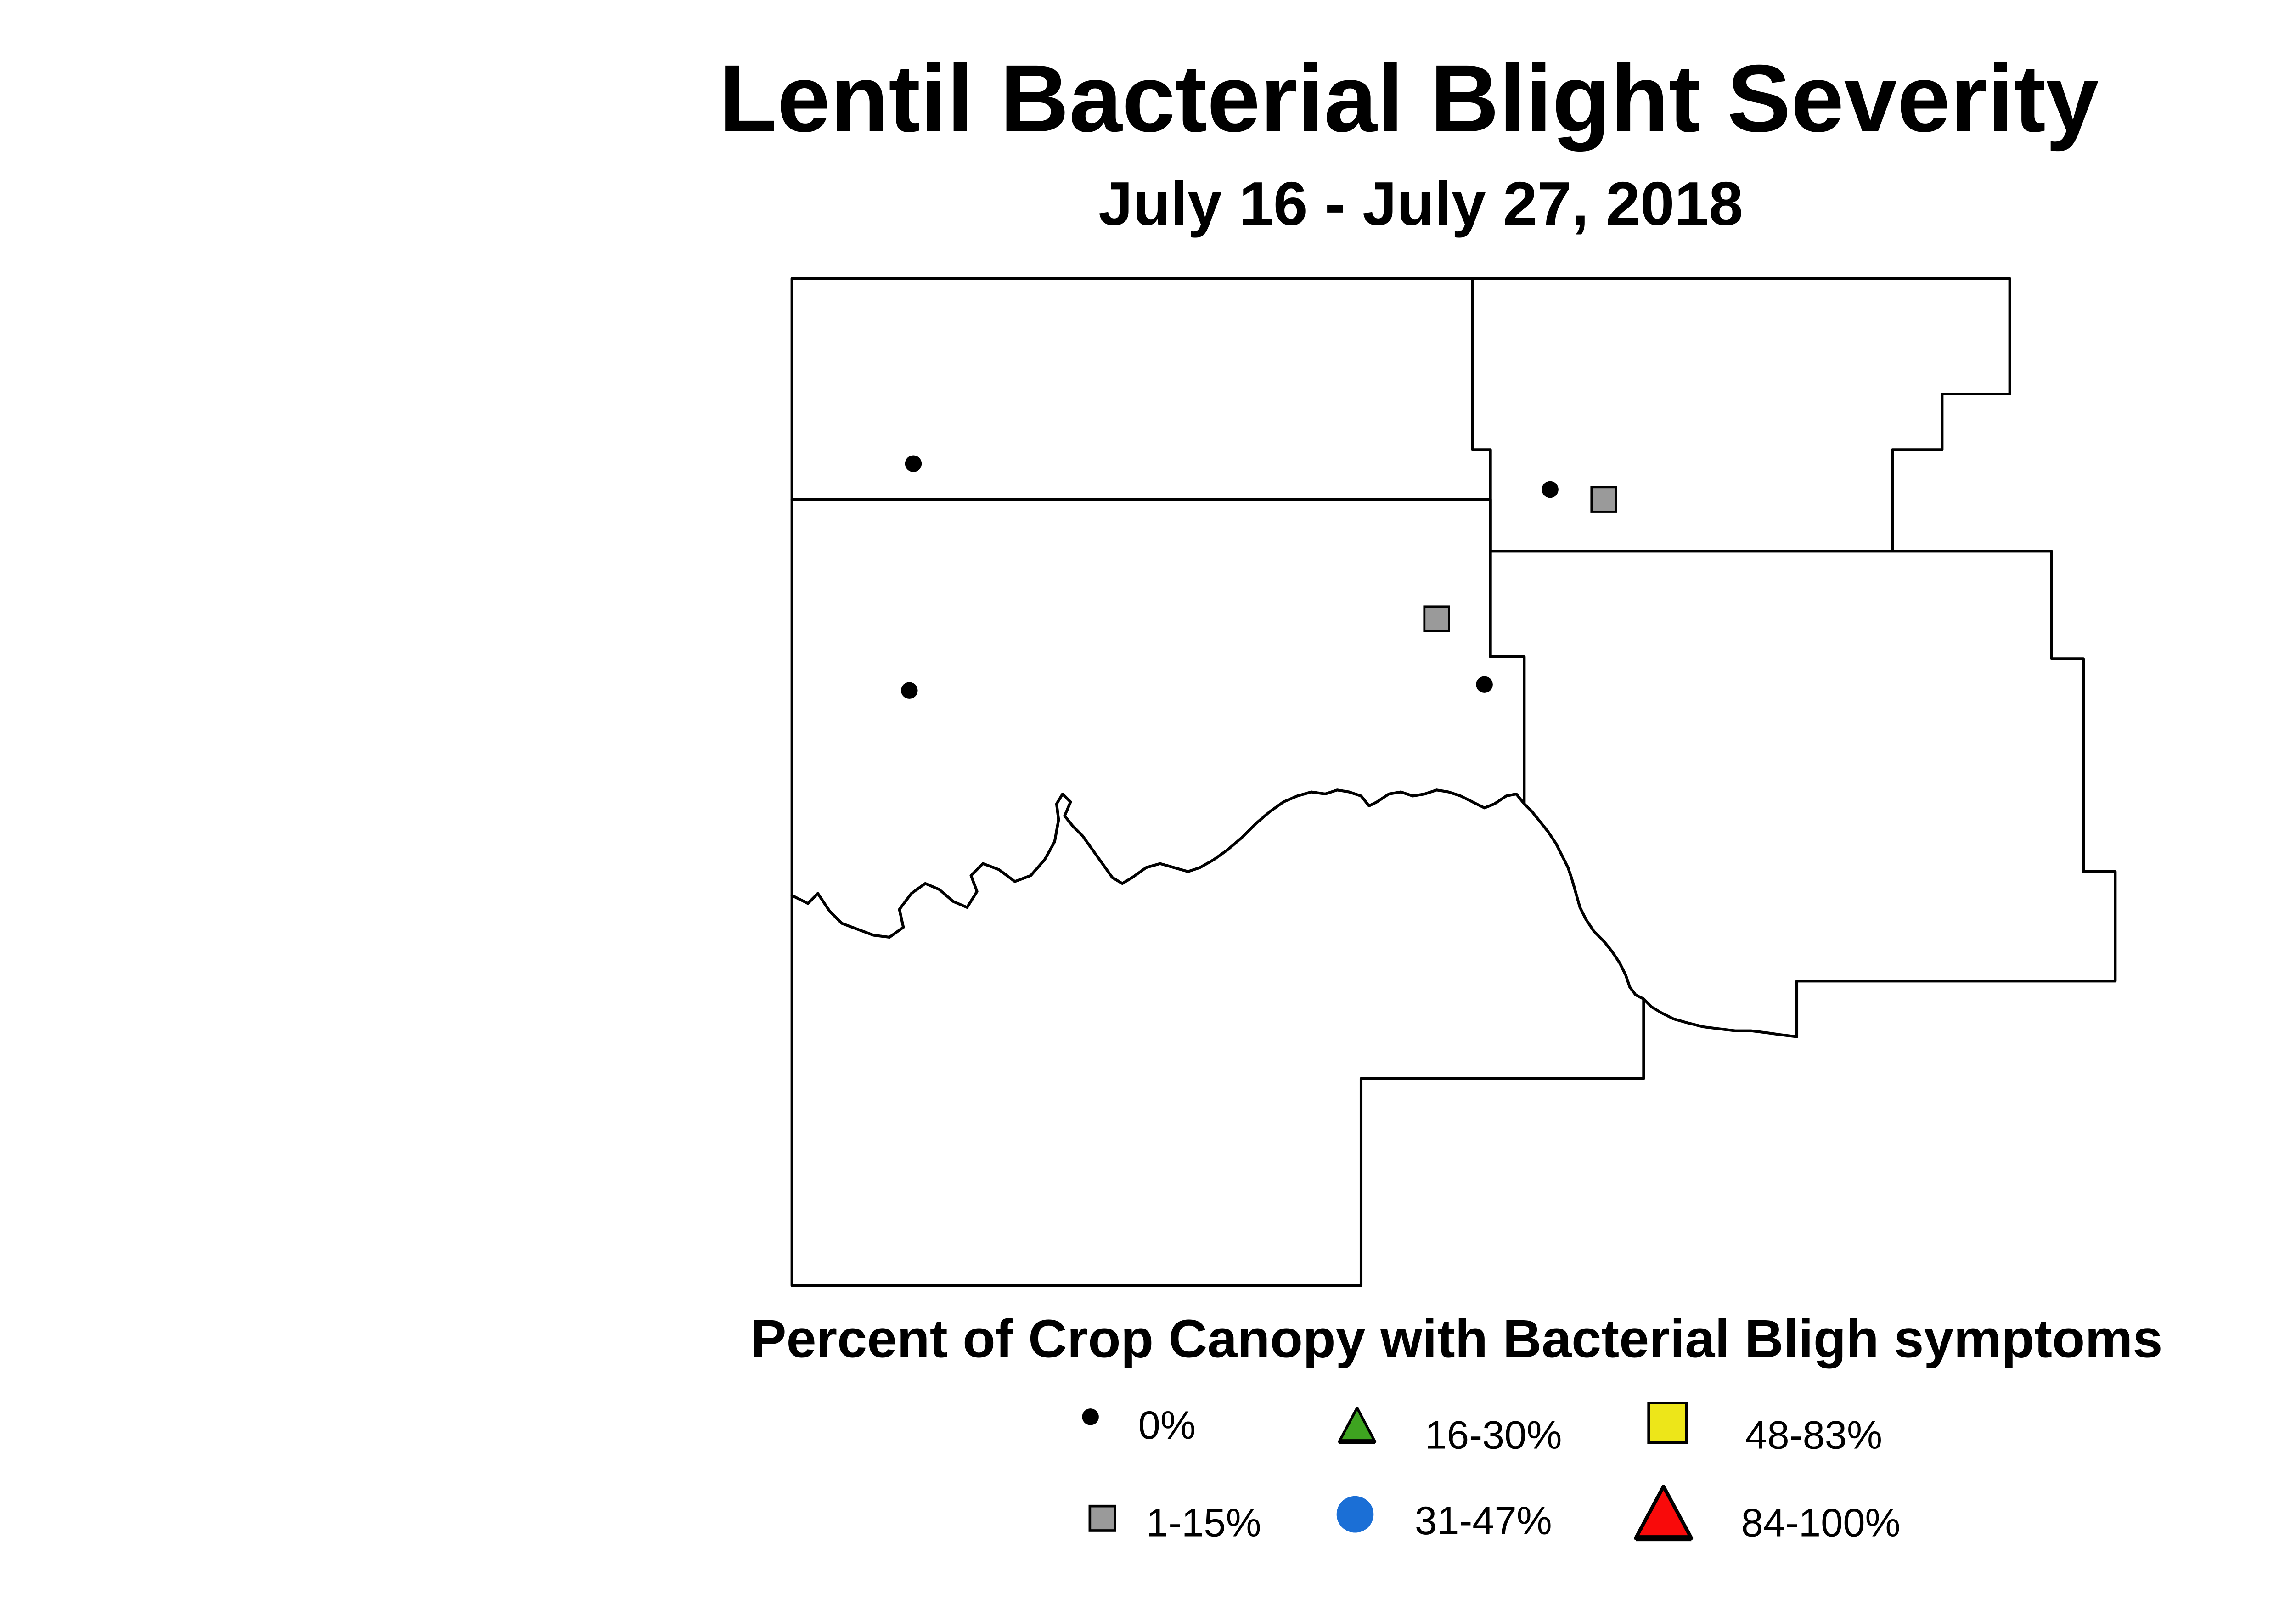  Describe the element at coordinates (1409, 100) in the screenshot. I see `page-title: Lentil Bacterial Blight Severity` at that location.